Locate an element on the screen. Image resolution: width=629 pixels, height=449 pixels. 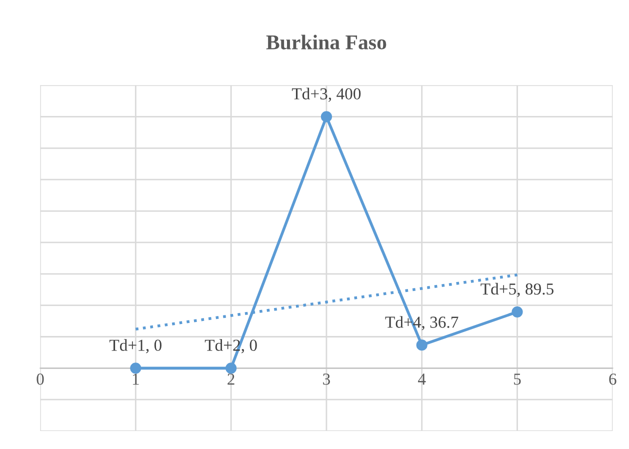
data-label: Td+1, 0 is located at coordinates (136, 346).